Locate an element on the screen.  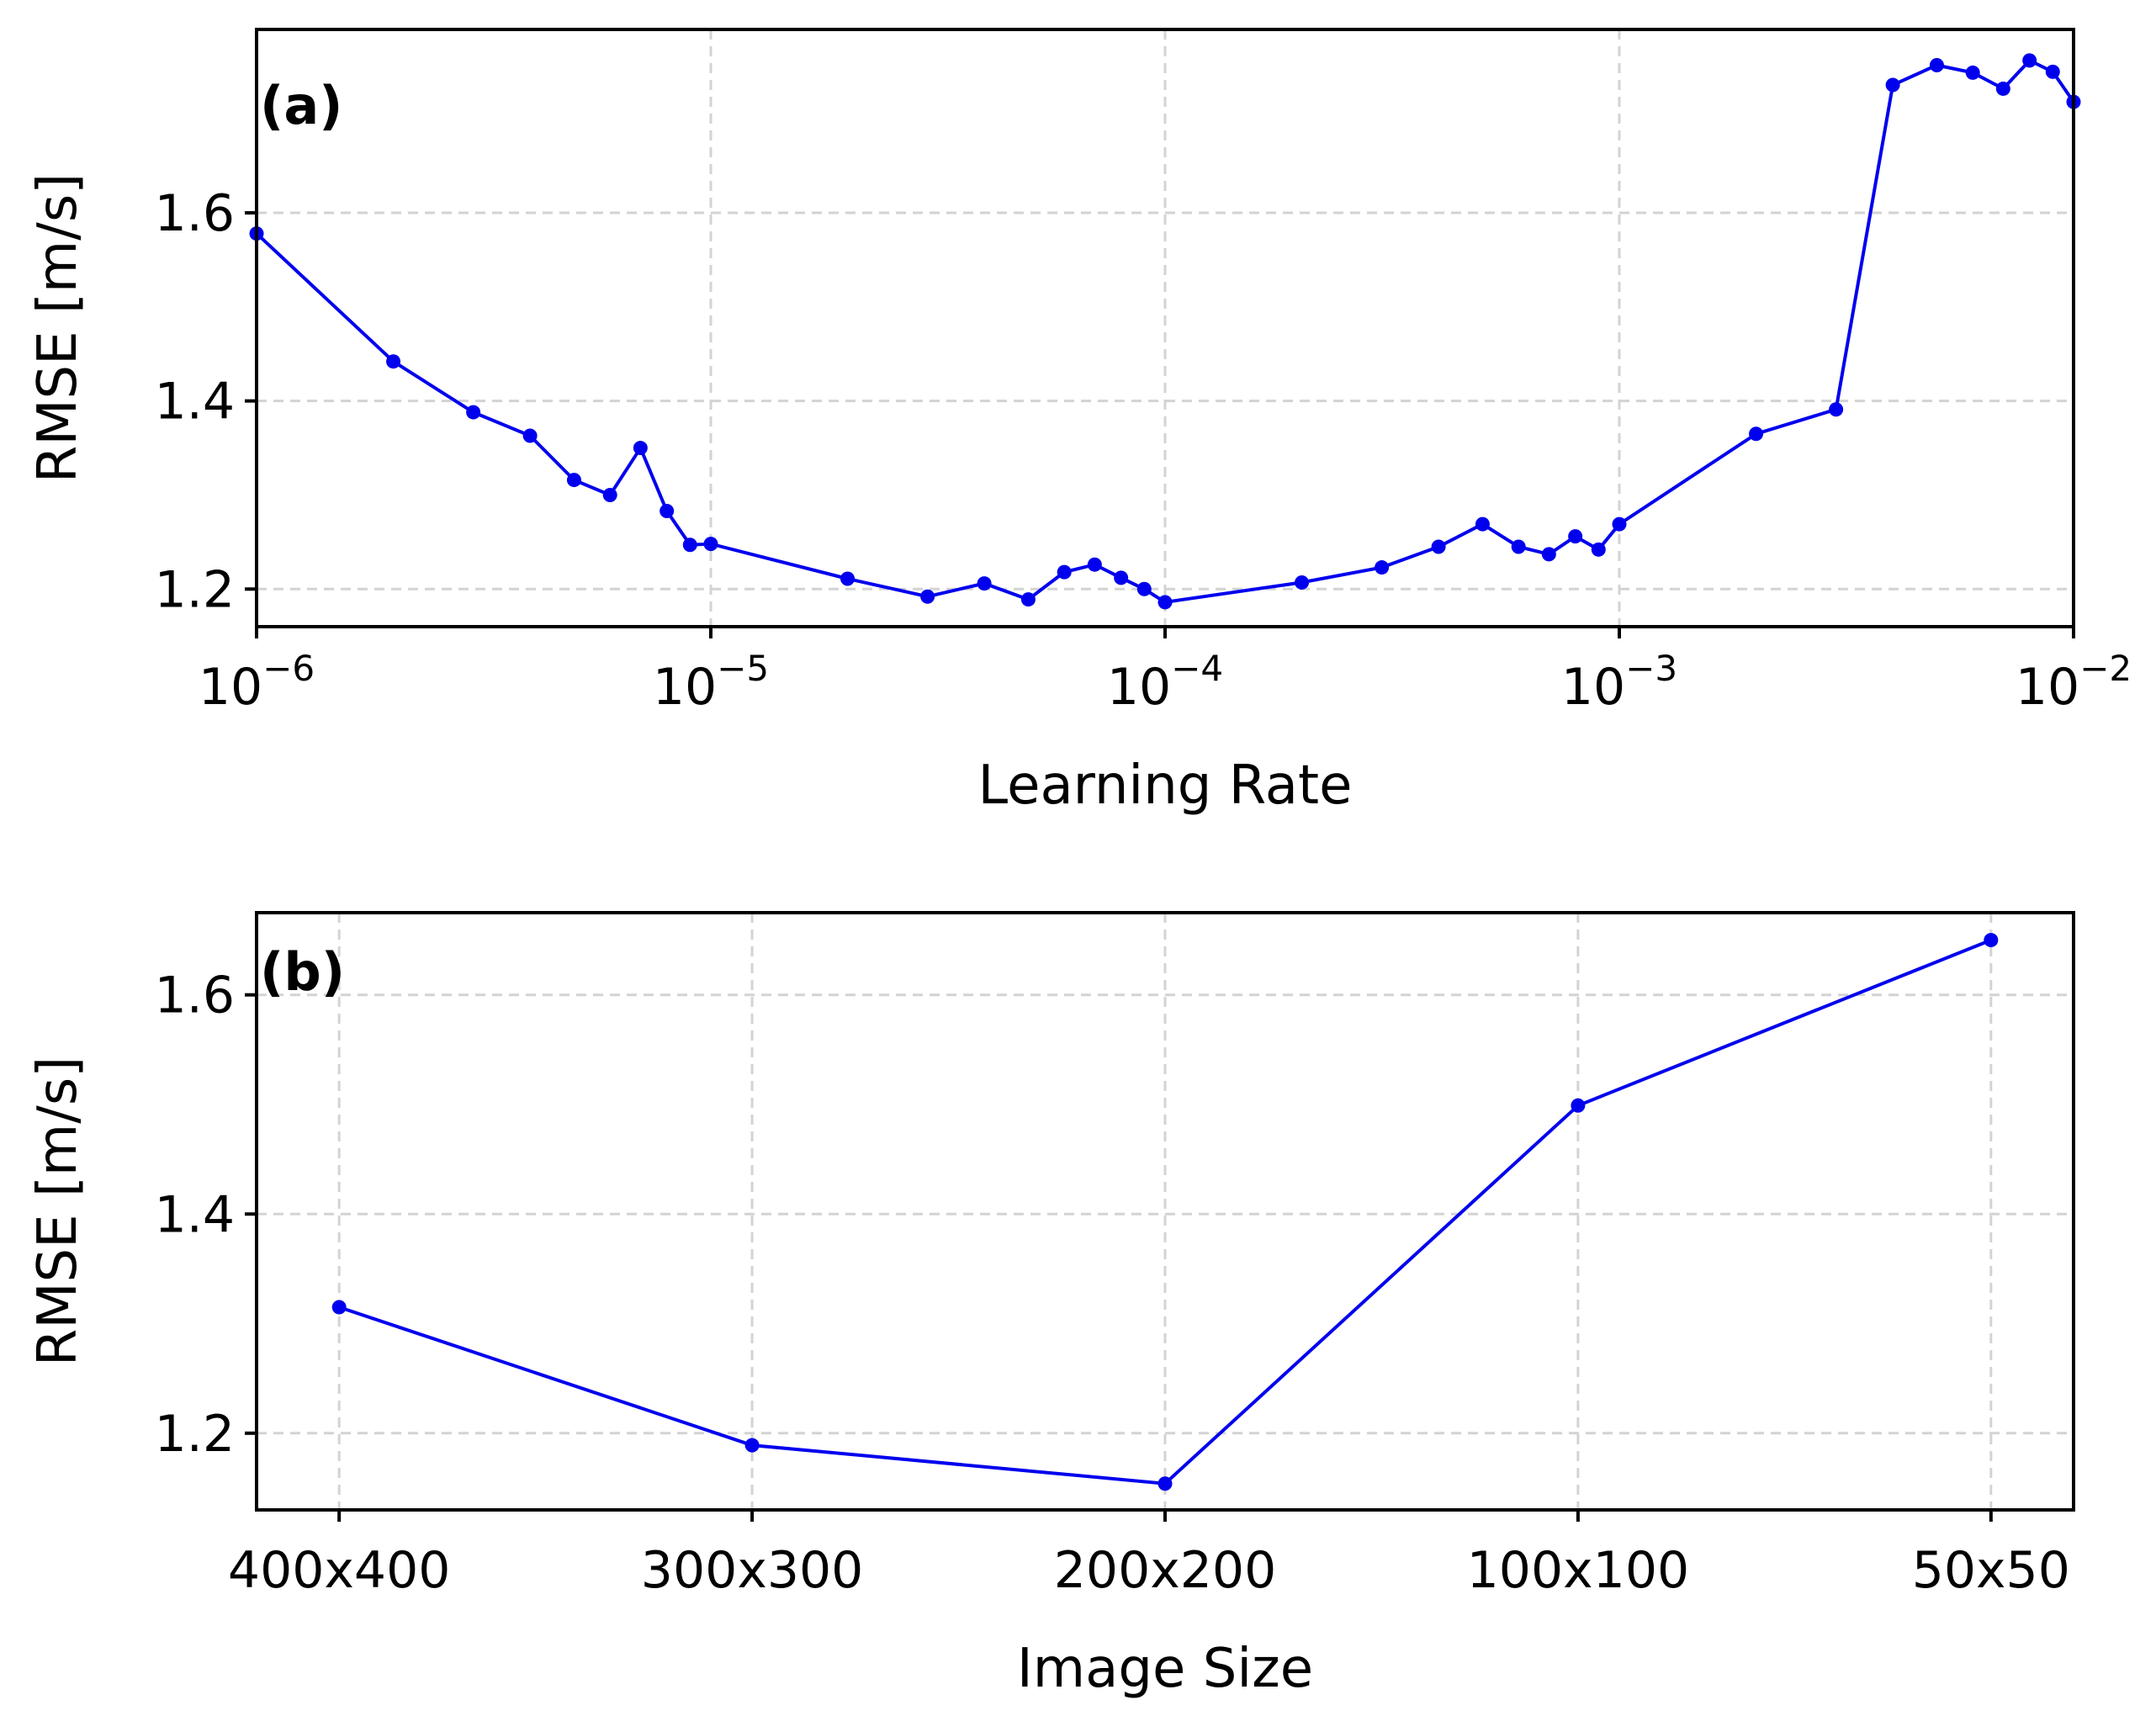
panel-a-y-tick-label: 1.4 is located at coordinates (195, 402).